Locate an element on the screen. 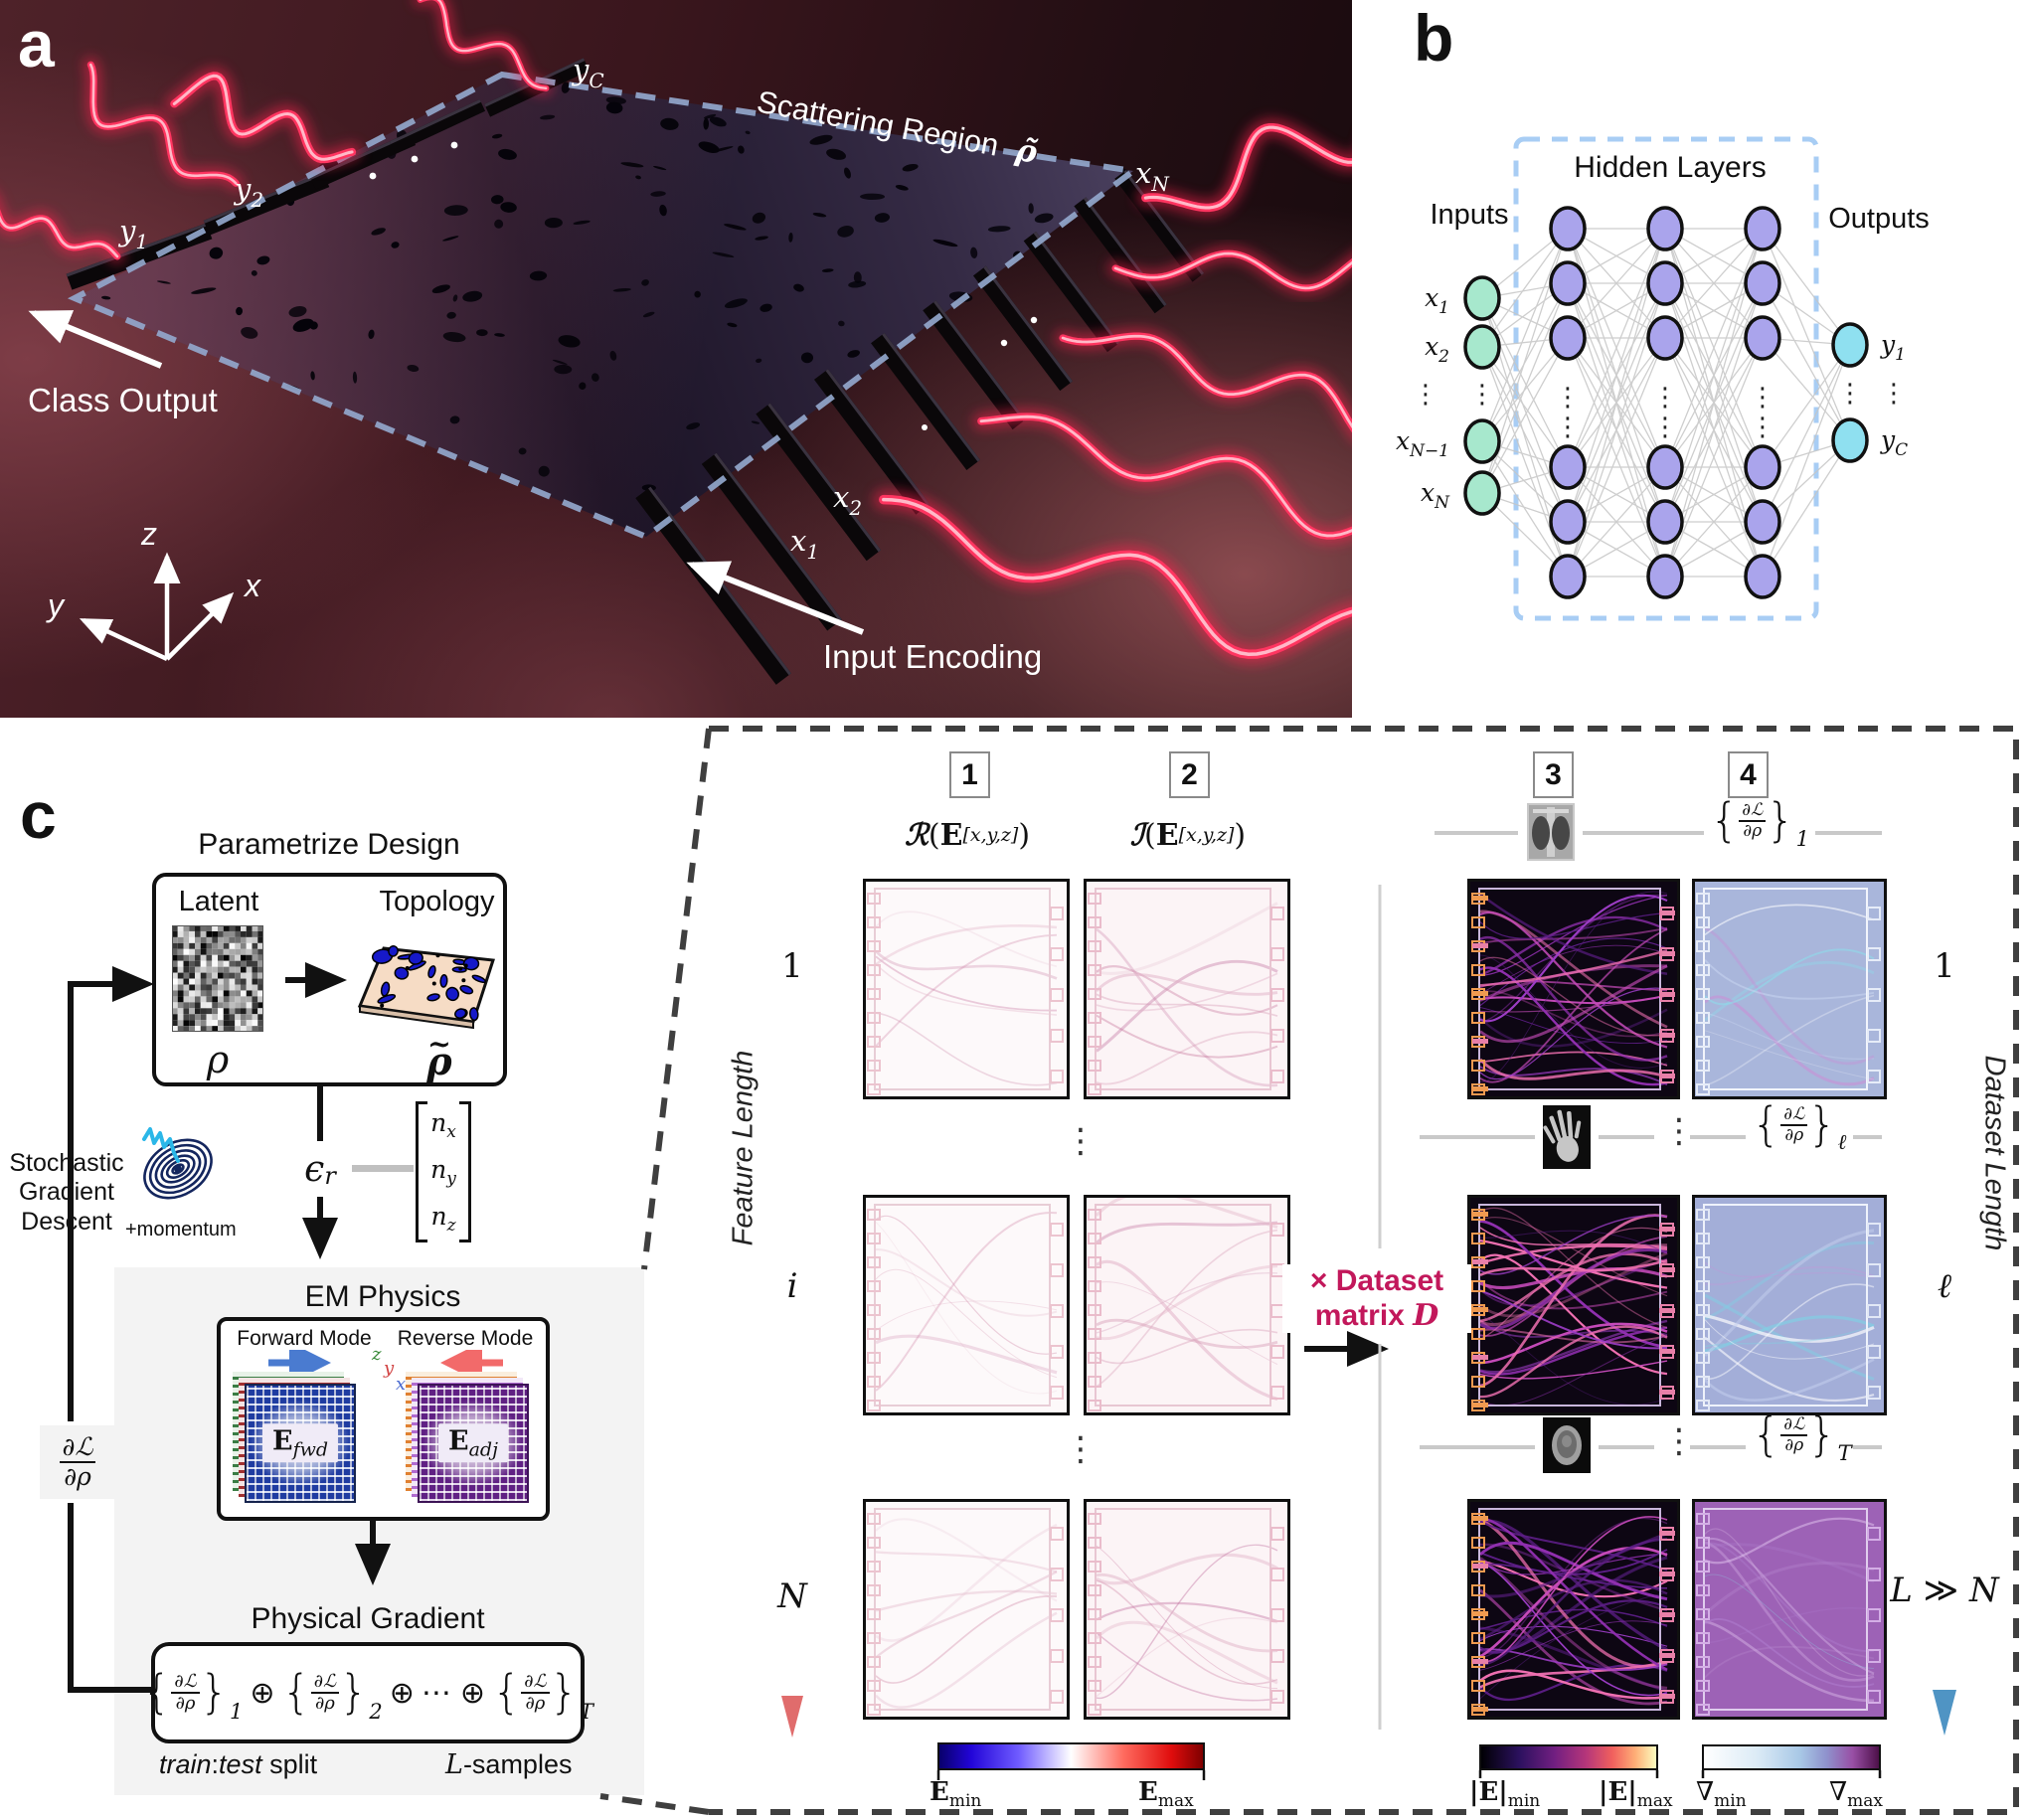  port-label-y1: y1 is located at coordinates (132, 233).